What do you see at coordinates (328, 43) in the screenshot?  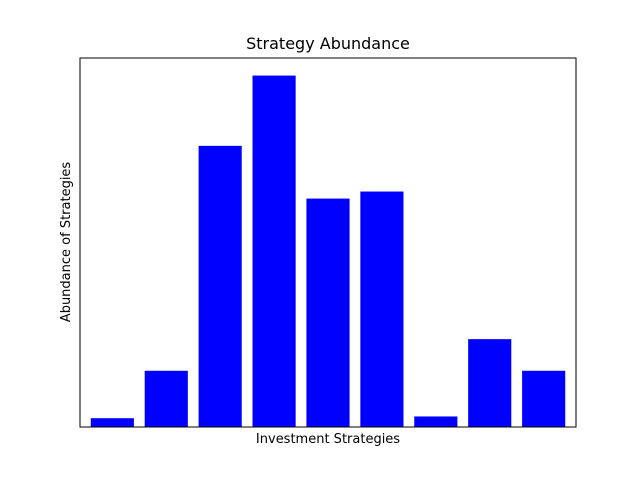 I see `chart-title: Strategy Abundance` at bounding box center [328, 43].